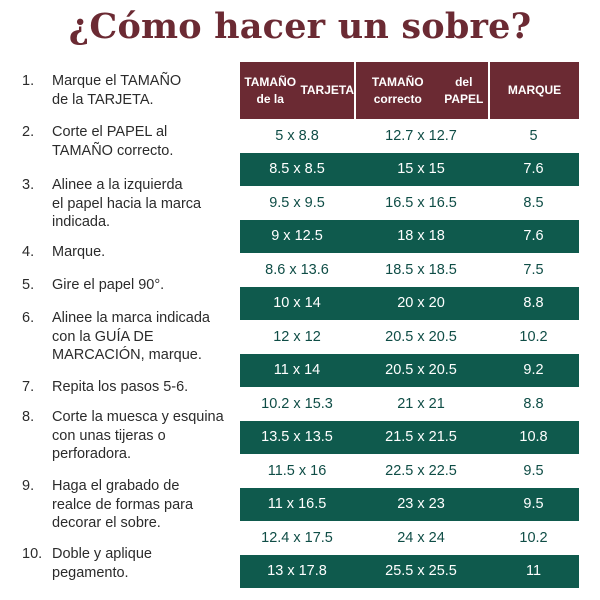 The image size is (600, 600). Describe the element at coordinates (297, 403) in the screenshot. I see `cell-card-size: 10.2 x 15.3` at that location.